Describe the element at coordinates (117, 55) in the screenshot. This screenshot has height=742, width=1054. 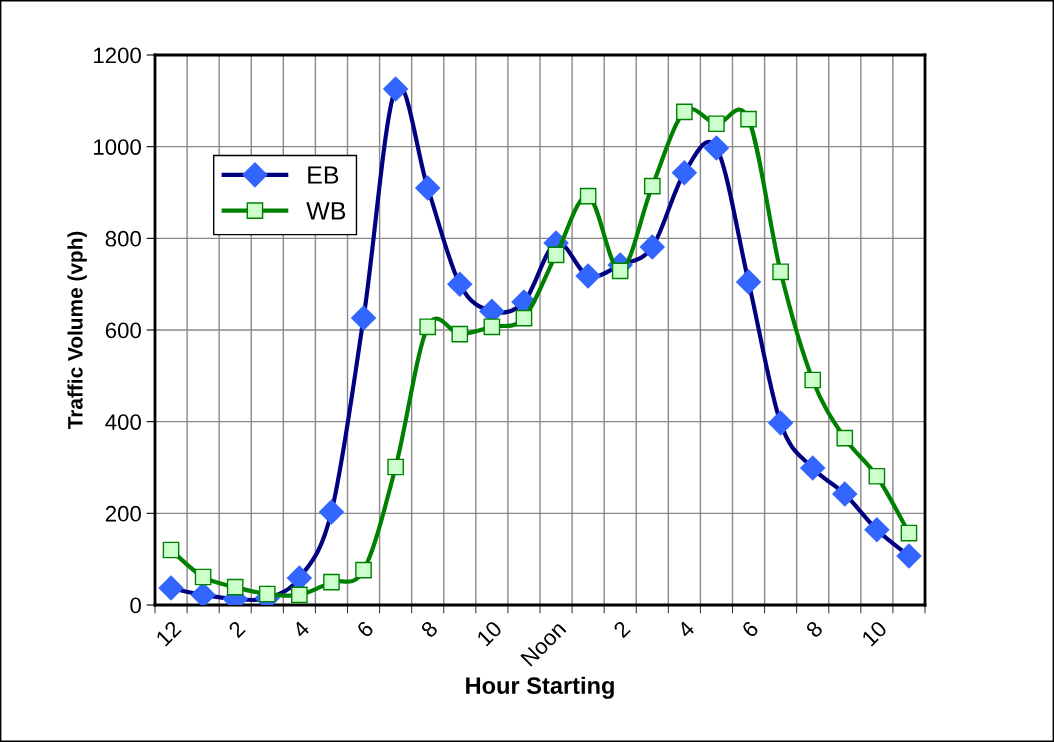
I see `y-tick-label: 1200` at that location.